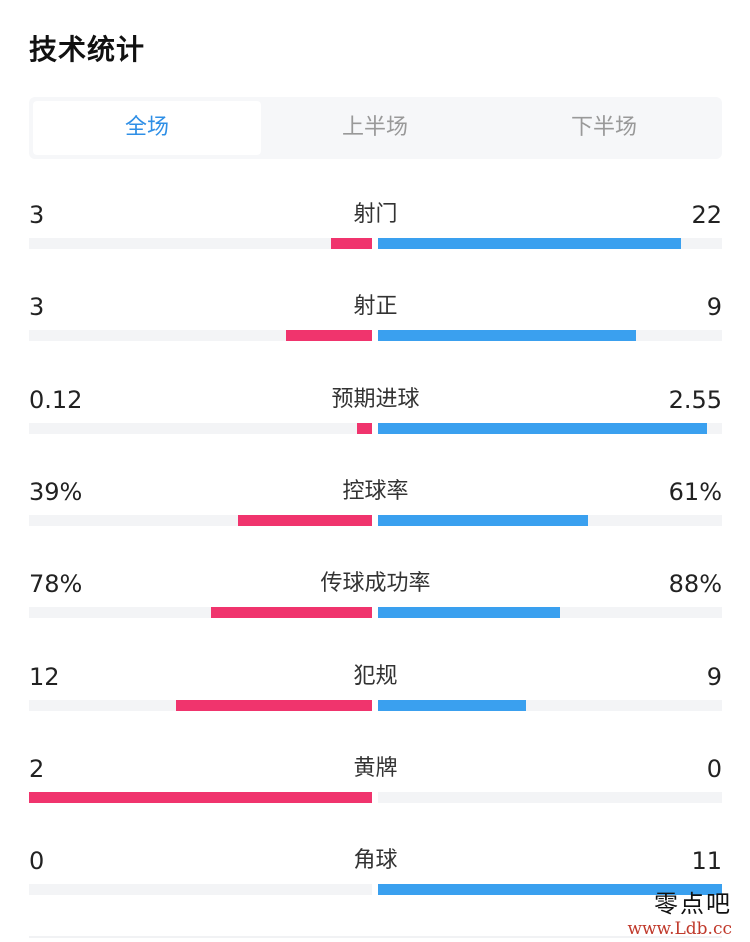 The height and width of the screenshot is (942, 750). Describe the element at coordinates (375, 214) in the screenshot. I see `stat-label: 射门` at that location.